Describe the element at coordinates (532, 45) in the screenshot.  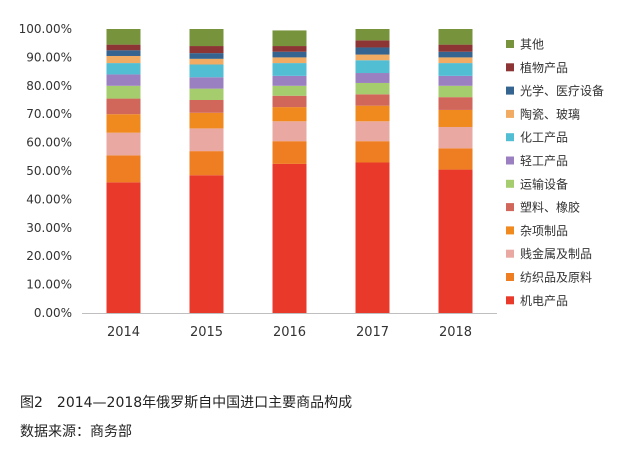
I see `legend-label: 其他` at that location.